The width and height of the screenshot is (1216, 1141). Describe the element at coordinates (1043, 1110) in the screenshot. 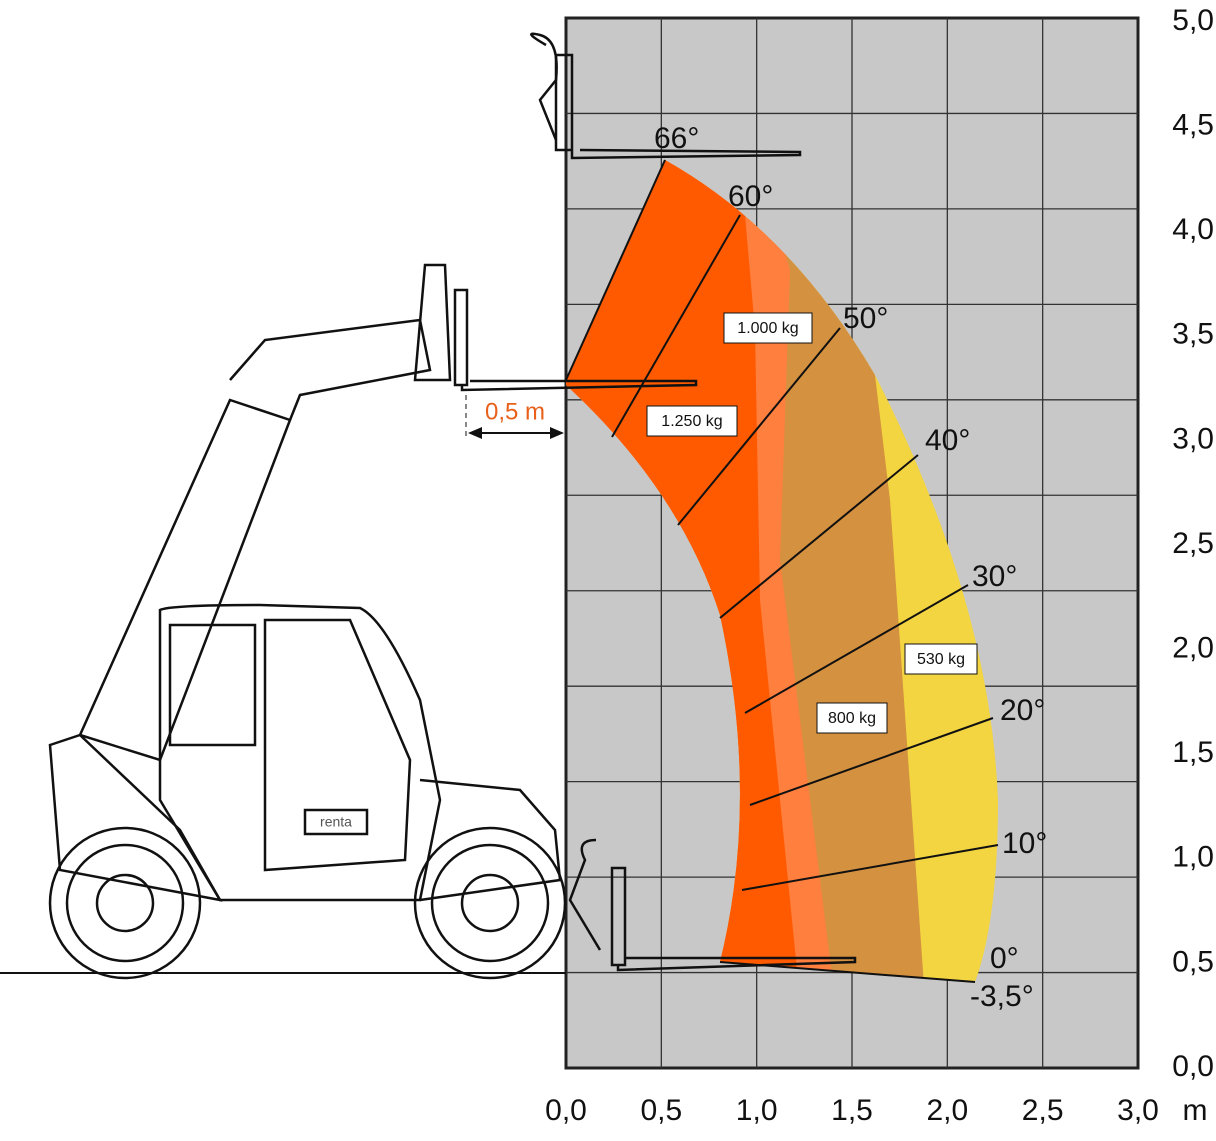

I see `x-tick-label: 2,5` at that location.